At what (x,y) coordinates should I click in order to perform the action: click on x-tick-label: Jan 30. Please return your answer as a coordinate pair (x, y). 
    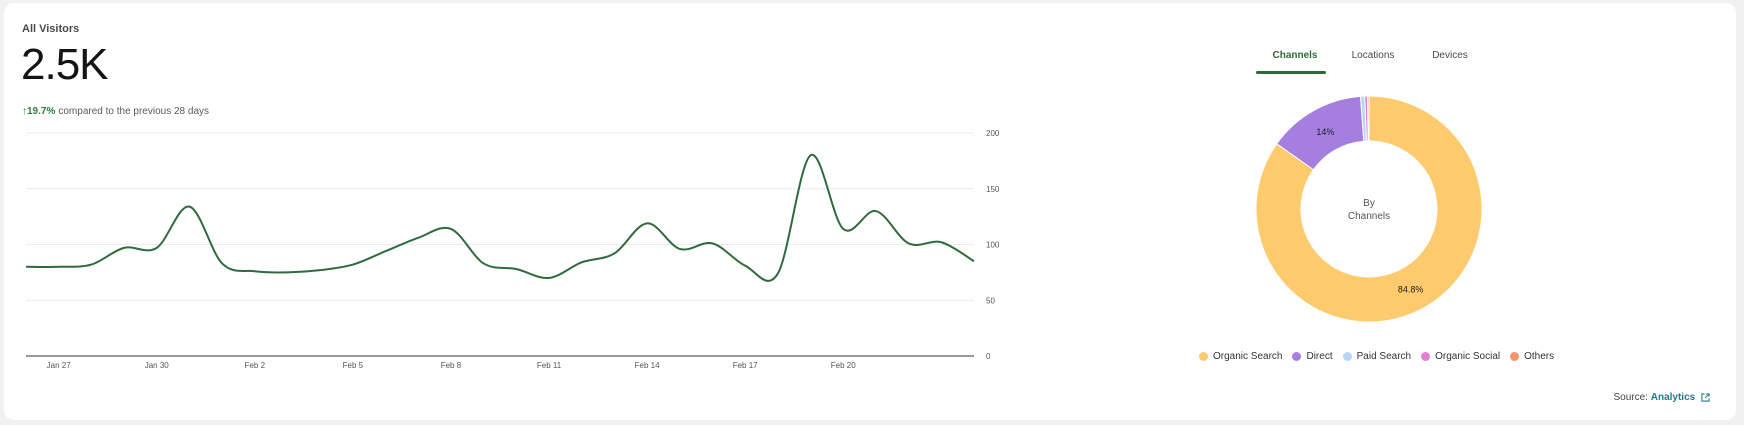
    Looking at the image, I should click on (157, 365).